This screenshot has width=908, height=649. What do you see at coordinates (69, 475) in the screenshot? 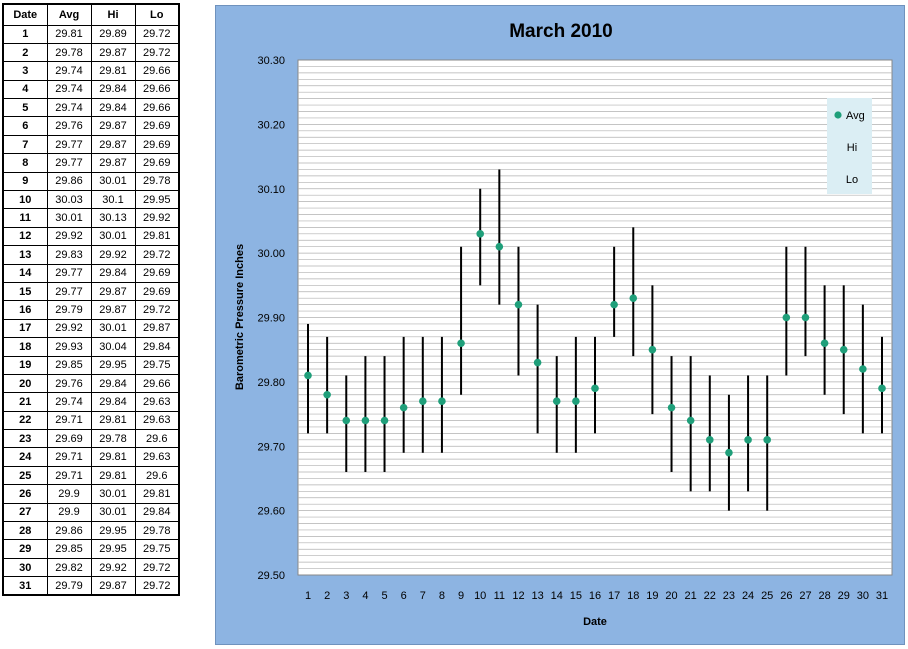
I see `cell-avg: 29.71` at bounding box center [69, 475].